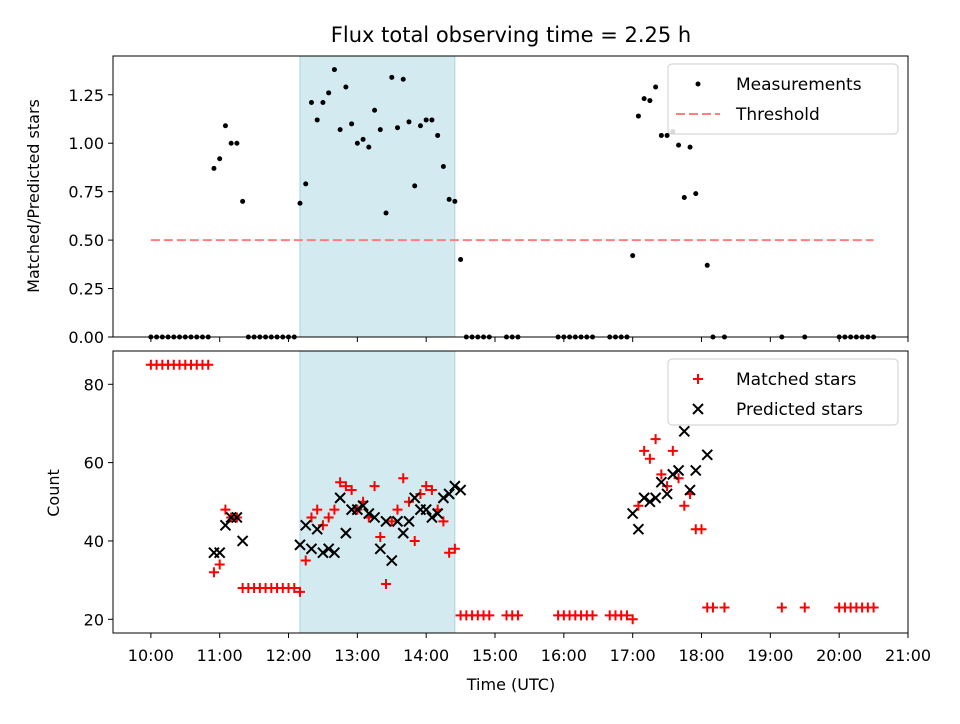 This screenshot has height=724, width=960. I want to click on legend-item: Matched stars, so click(774, 380).